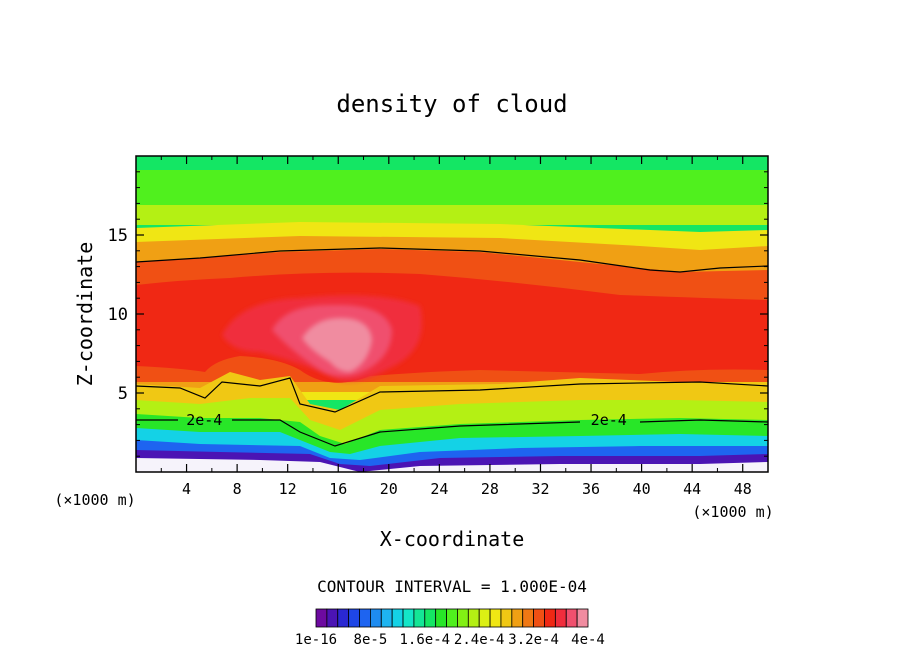 Image resolution: width=904 pixels, height=654 pixels. What do you see at coordinates (490, 489) in the screenshot?
I see `x-tick-label: 28` at bounding box center [490, 489].